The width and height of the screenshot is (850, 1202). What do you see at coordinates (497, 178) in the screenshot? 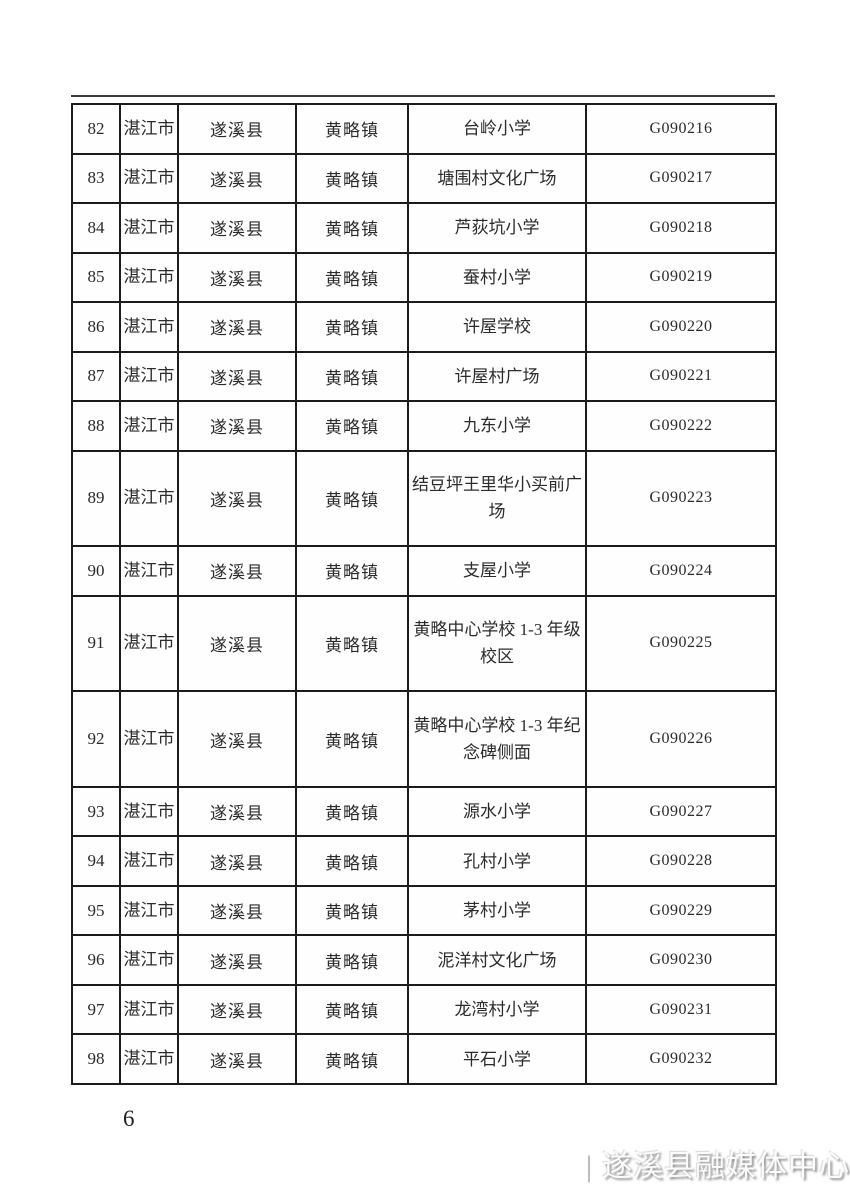
I see `cell-site-name: 塘围村文化广场` at bounding box center [497, 178].